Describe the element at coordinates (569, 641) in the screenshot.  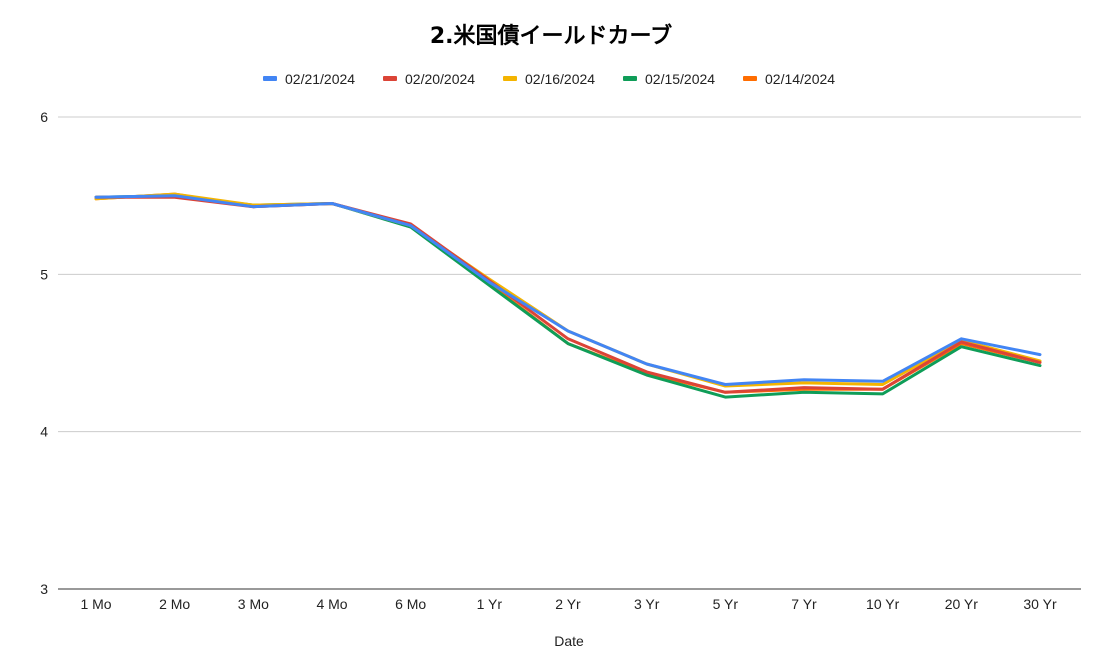
I see `x-axis-title: Date` at that location.